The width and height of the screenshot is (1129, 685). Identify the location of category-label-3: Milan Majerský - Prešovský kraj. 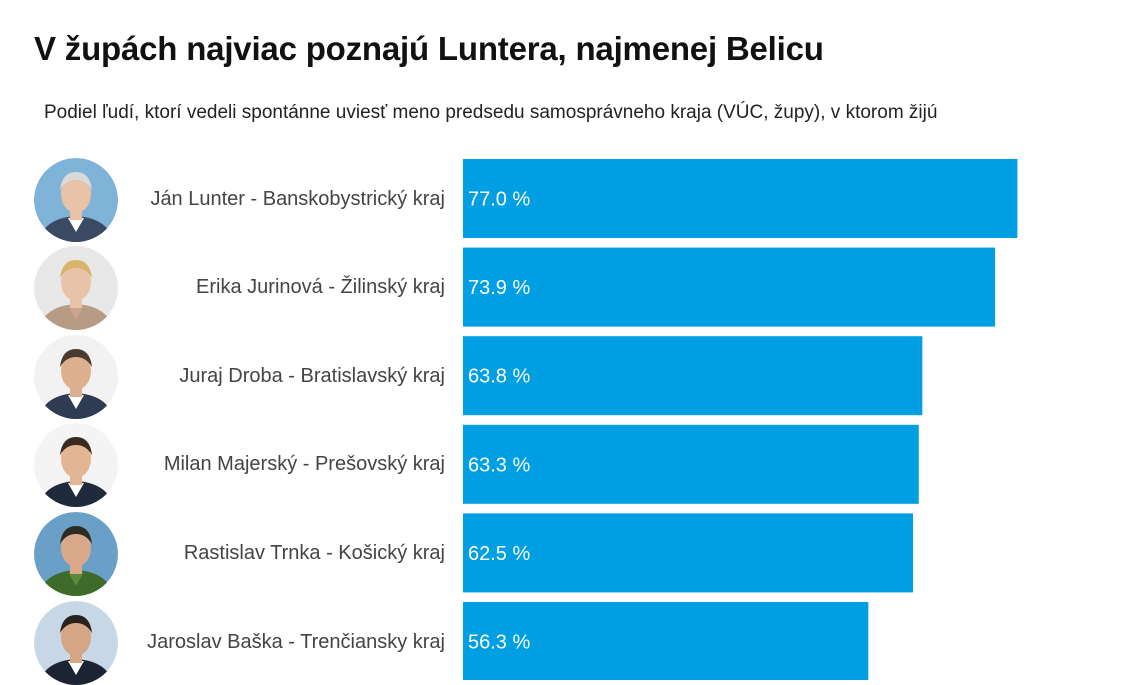
(304, 464).